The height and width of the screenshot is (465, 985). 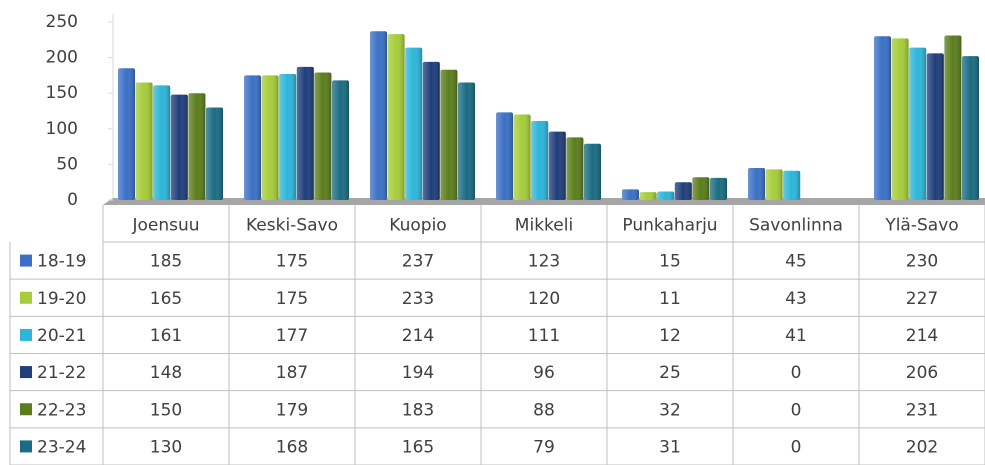 I want to click on table-value: 168, so click(x=292, y=447).